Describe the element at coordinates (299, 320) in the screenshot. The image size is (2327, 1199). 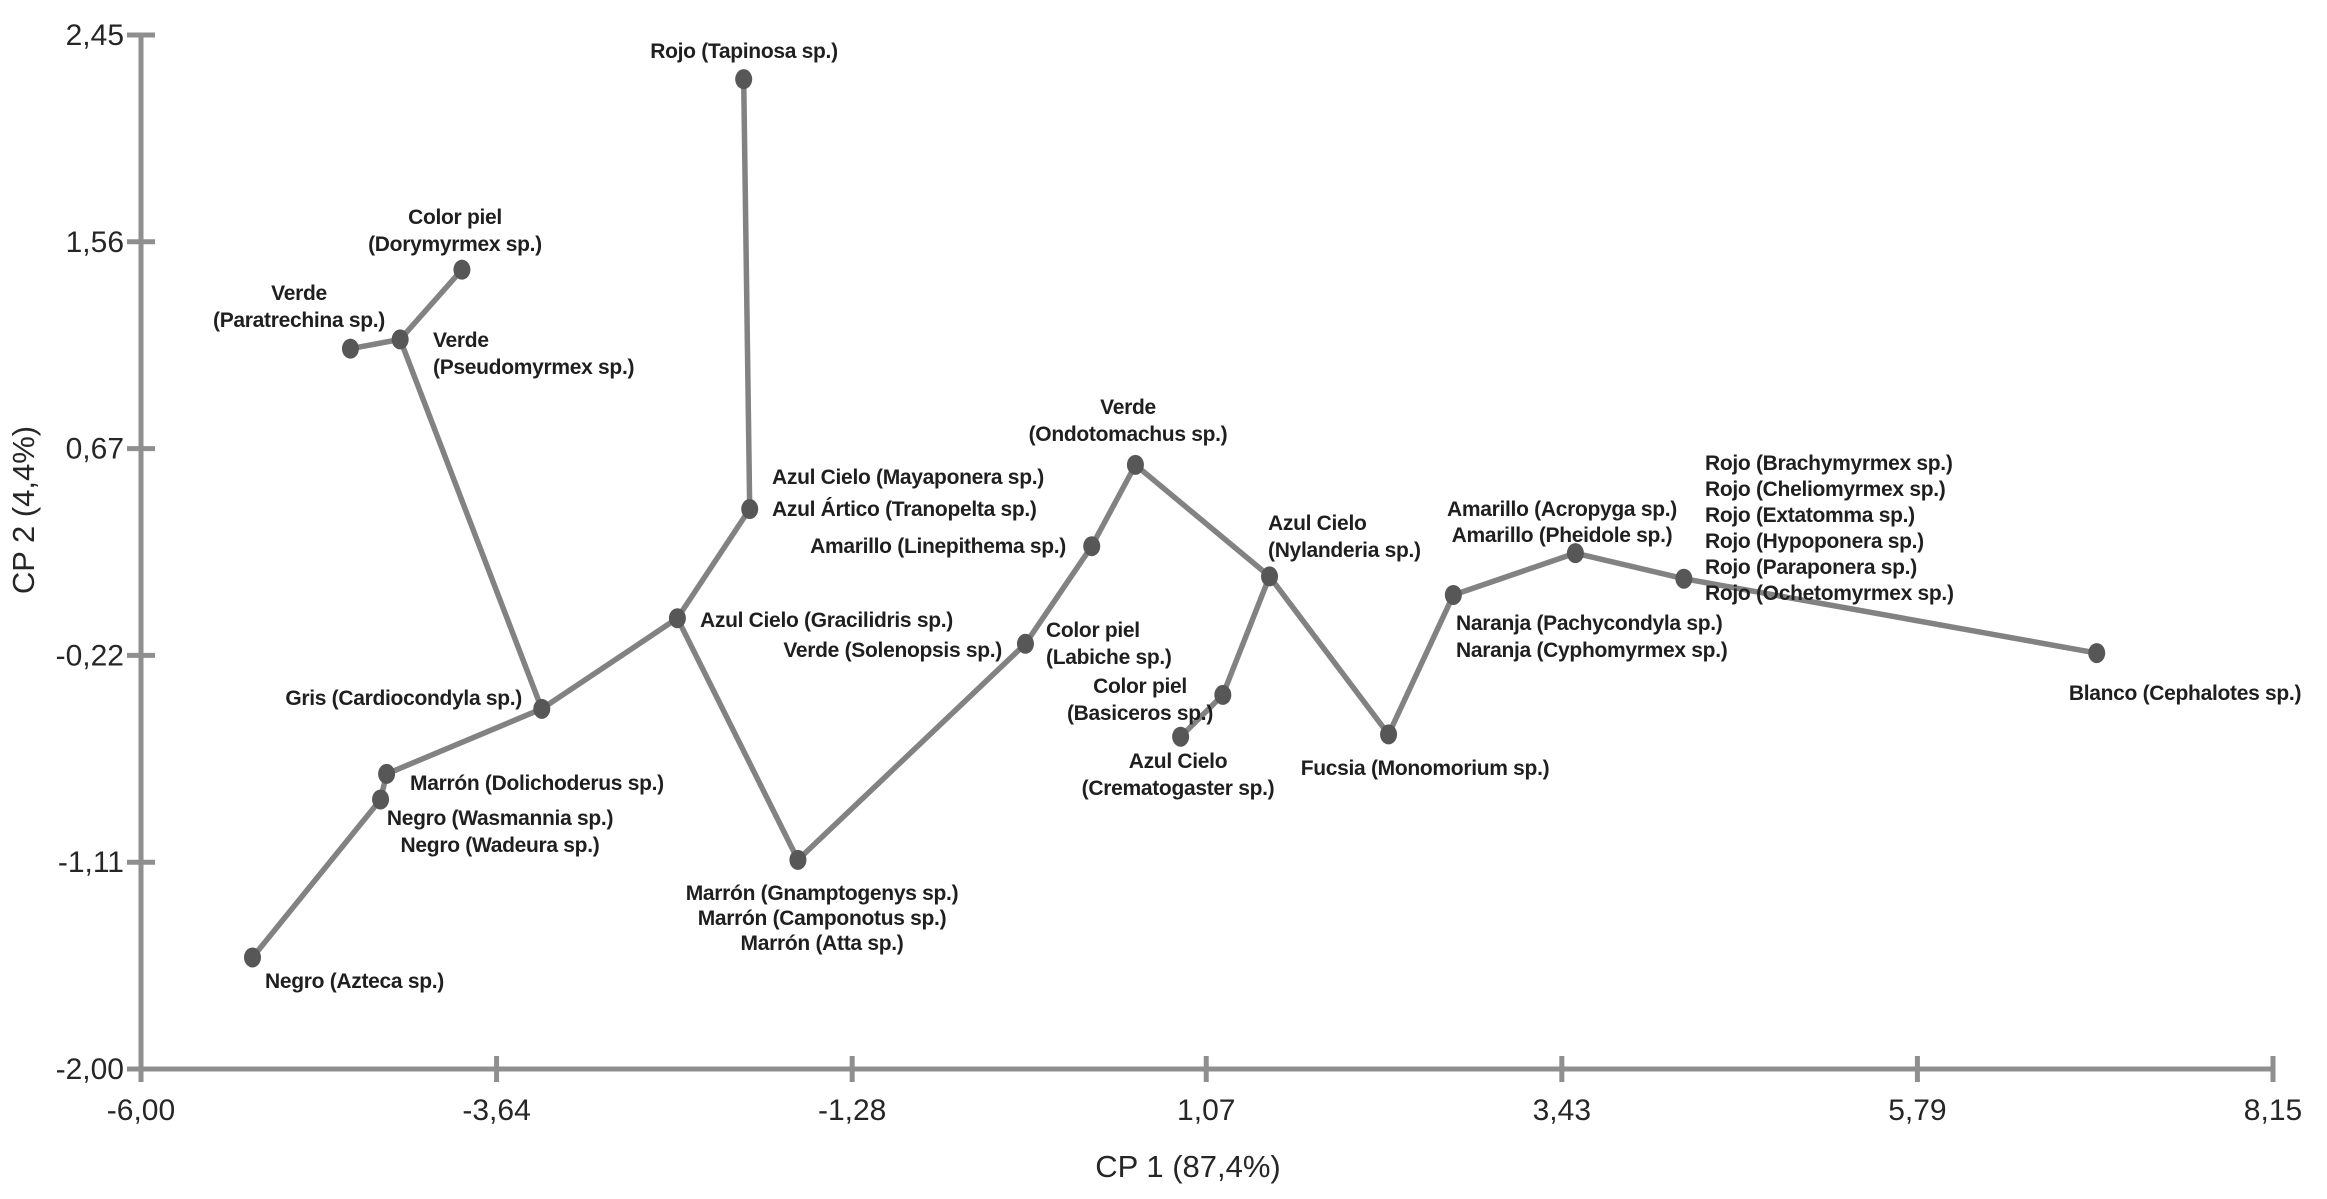
I see `point-label-line: (Paratrechina sp.)` at that location.